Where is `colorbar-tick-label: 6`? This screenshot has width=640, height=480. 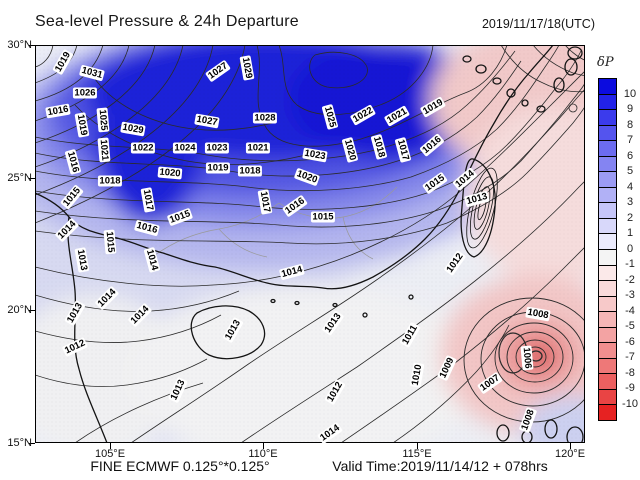 colorbar-tick-label: 6 is located at coordinates (630, 155).